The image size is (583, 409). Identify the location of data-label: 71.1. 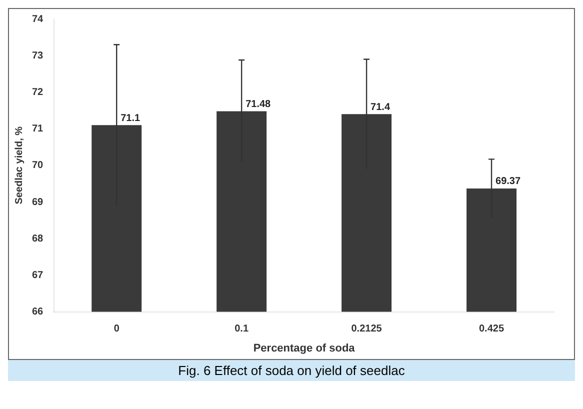
(130, 118).